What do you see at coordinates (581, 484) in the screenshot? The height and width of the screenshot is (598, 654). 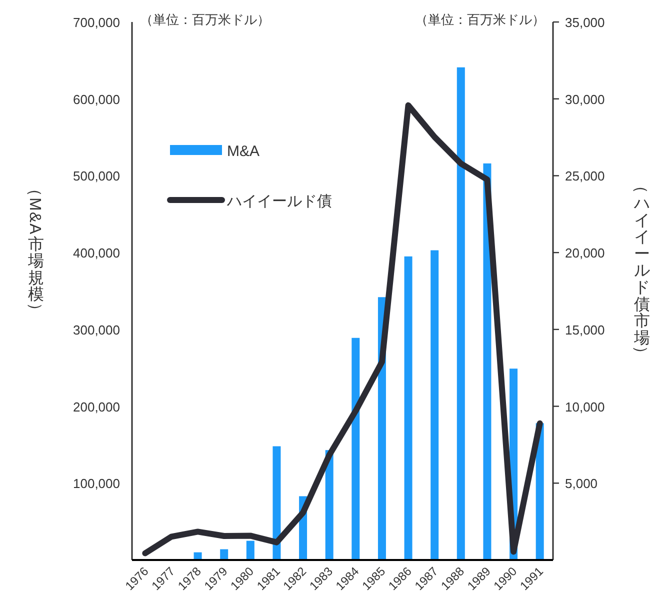 I see `y2-tick-label: 5,000` at bounding box center [581, 484].